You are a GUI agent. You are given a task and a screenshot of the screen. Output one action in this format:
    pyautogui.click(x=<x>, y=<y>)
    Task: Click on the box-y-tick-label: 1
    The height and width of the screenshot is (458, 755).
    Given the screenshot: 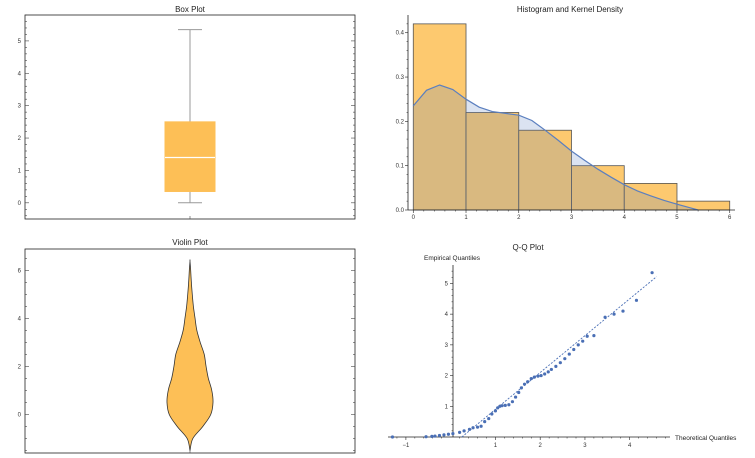 What is the action you would take?
    pyautogui.click(x=20, y=171)
    